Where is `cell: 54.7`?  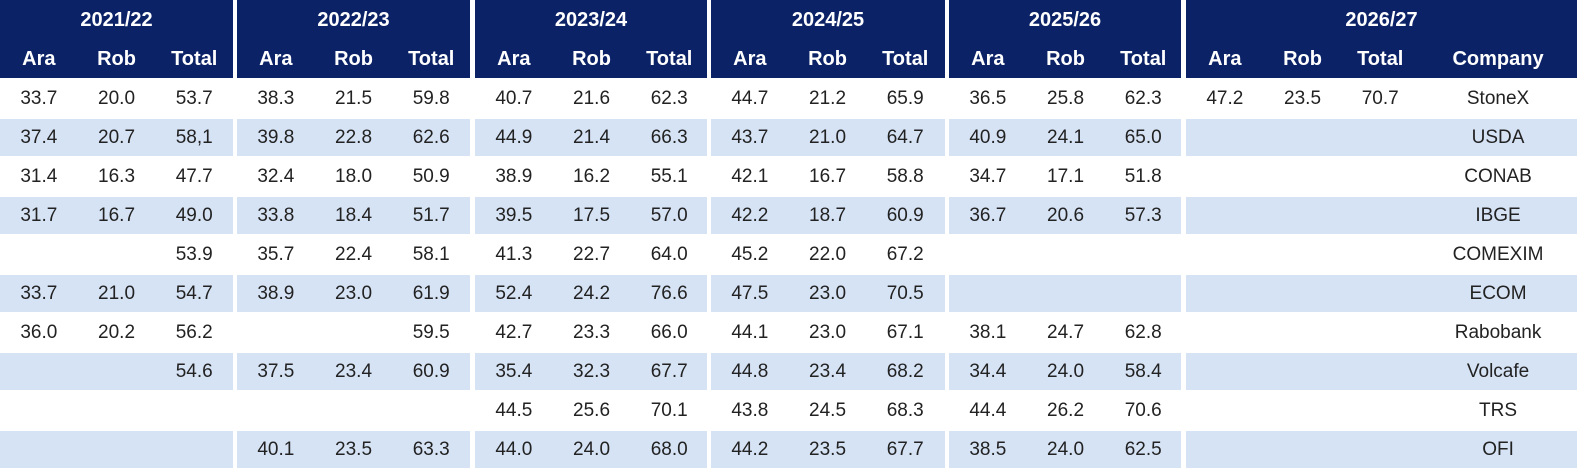 cell: 54.7 is located at coordinates (194, 293).